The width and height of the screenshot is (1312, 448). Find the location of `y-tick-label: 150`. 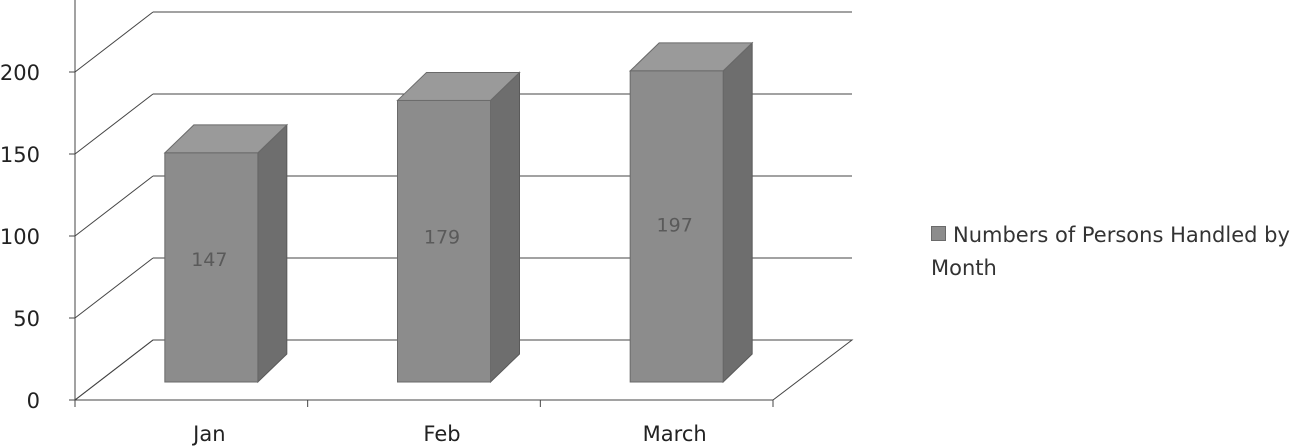

y-tick-label: 150 is located at coordinates (20, 155).